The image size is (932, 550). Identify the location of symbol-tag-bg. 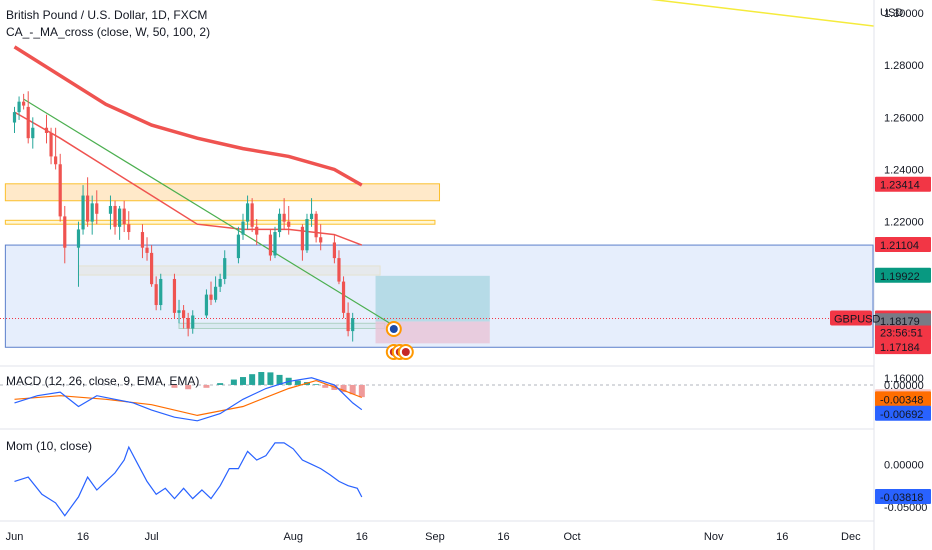
(851, 318).